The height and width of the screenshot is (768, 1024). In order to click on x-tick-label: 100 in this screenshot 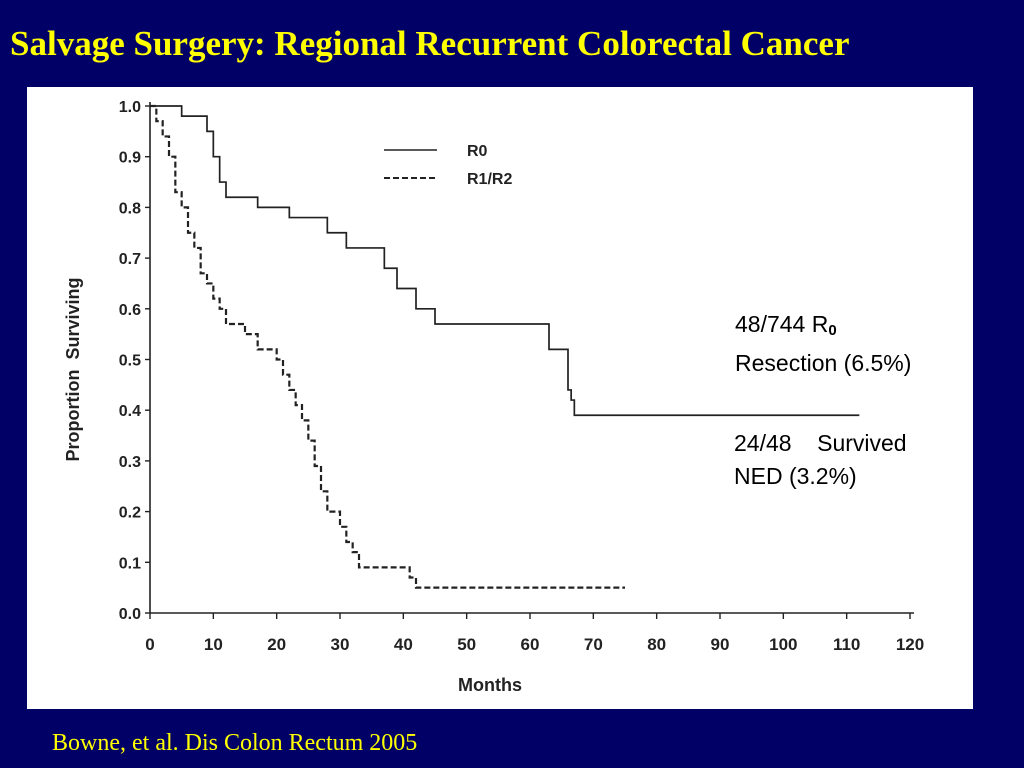, I will do `click(783, 644)`.